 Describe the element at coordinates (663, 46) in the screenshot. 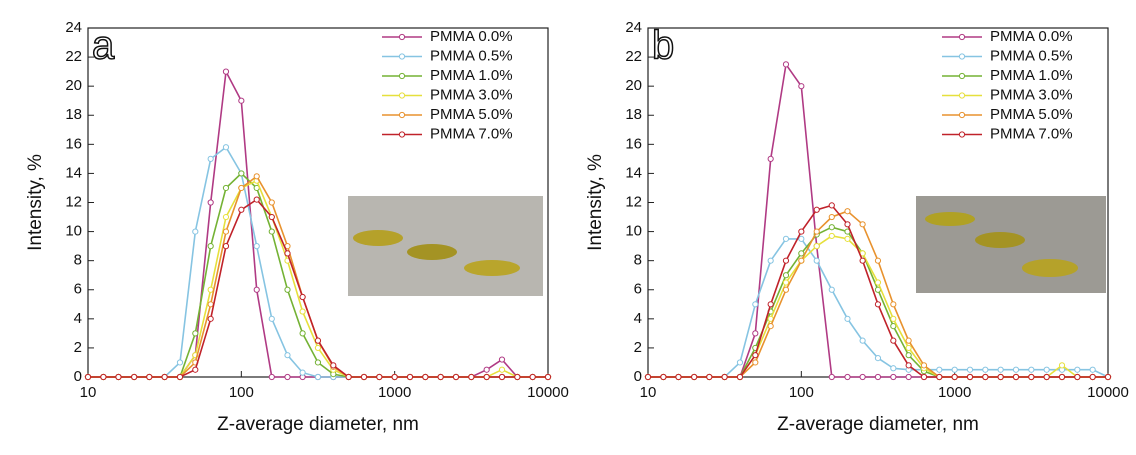

I see `panel-label: b` at that location.